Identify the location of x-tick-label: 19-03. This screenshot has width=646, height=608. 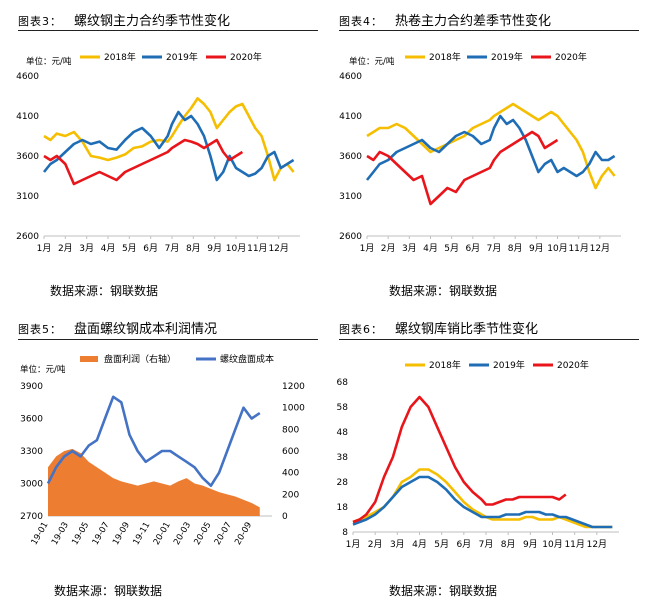
(60, 534).